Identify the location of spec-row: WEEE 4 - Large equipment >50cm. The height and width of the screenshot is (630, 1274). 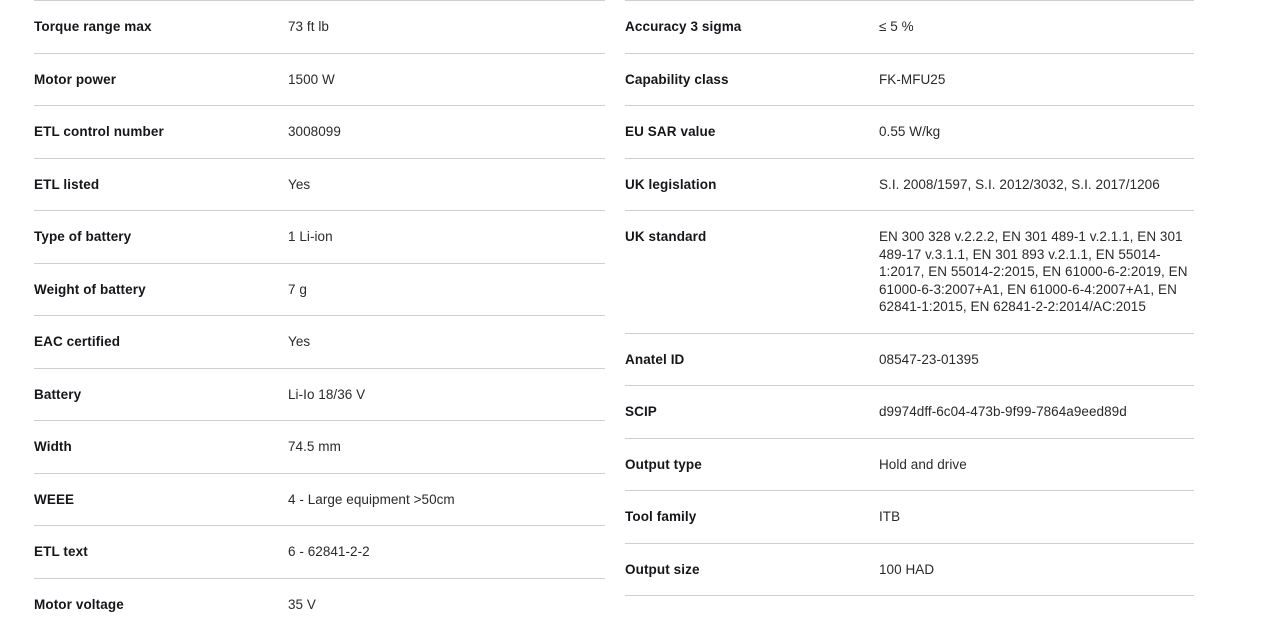
(319, 499).